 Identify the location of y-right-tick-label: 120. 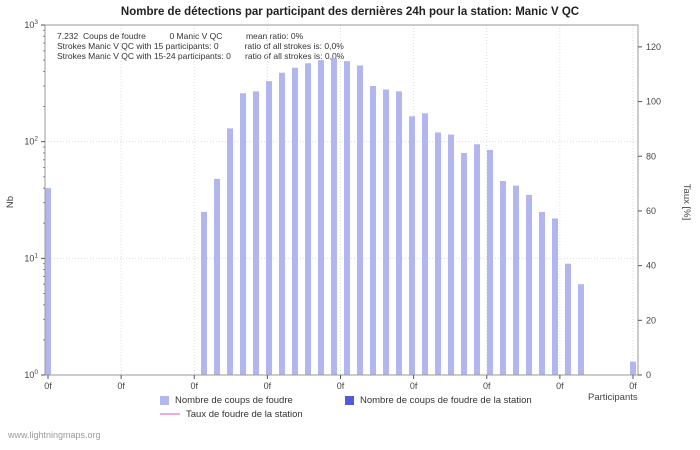
(653, 47).